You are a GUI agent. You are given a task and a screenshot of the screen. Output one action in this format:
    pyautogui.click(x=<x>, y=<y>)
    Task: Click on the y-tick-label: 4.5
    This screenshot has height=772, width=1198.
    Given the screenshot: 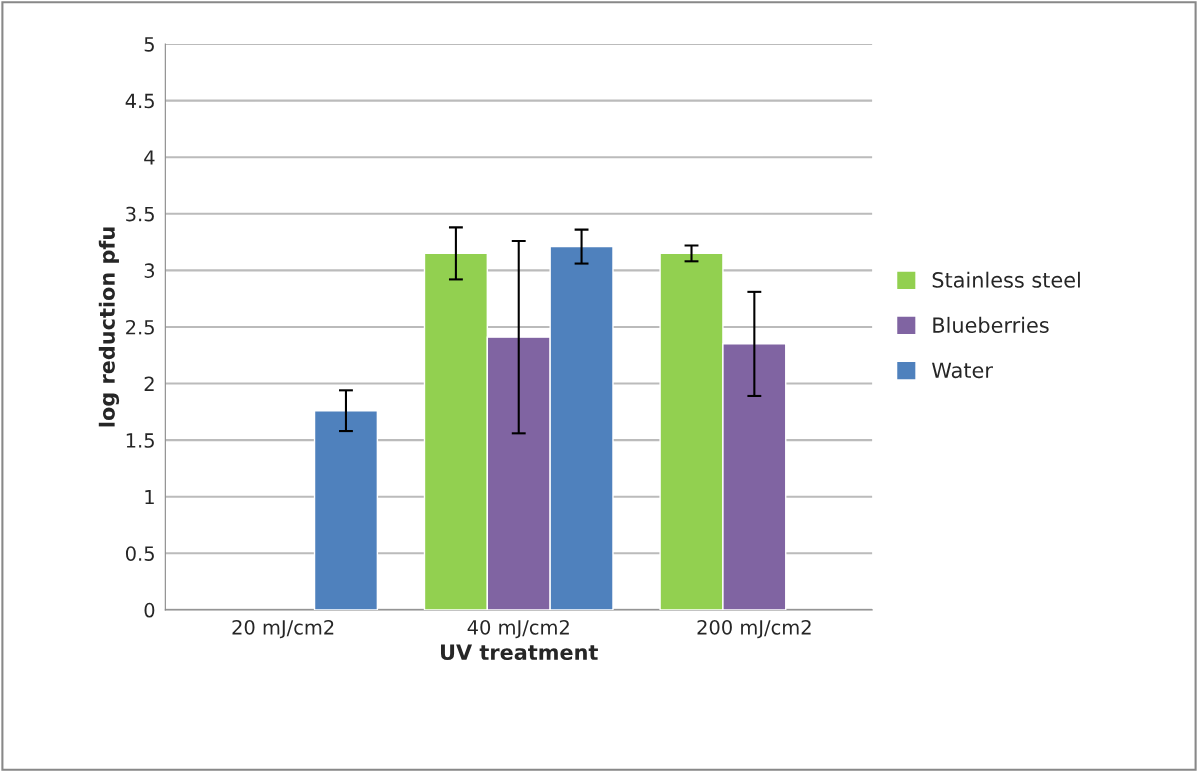 What is the action you would take?
    pyautogui.click(x=139, y=101)
    